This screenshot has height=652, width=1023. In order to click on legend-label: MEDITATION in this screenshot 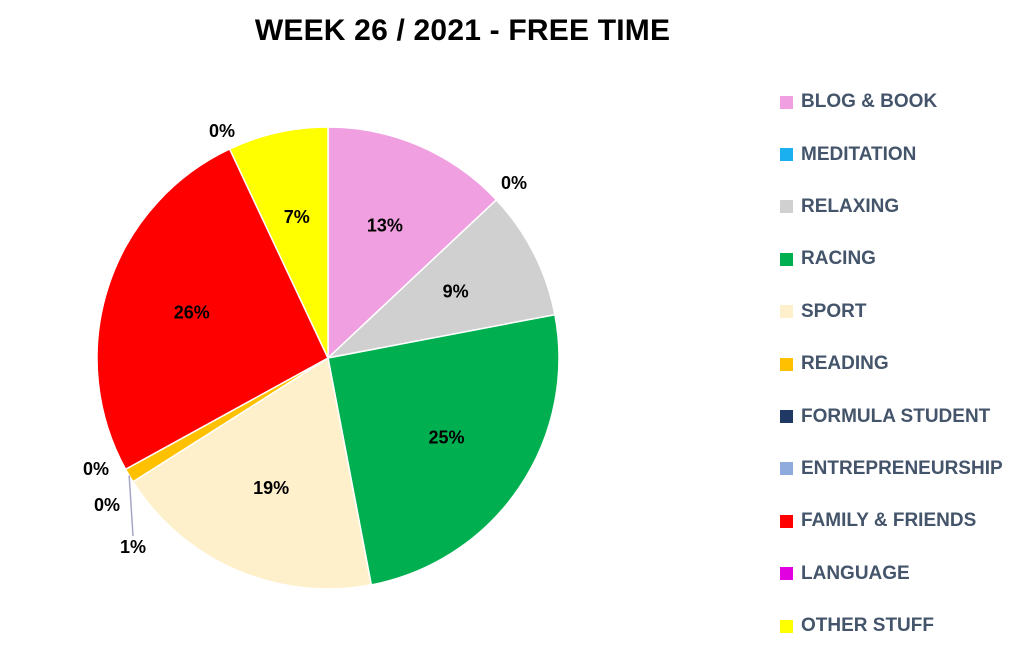, I will do `click(859, 154)`.